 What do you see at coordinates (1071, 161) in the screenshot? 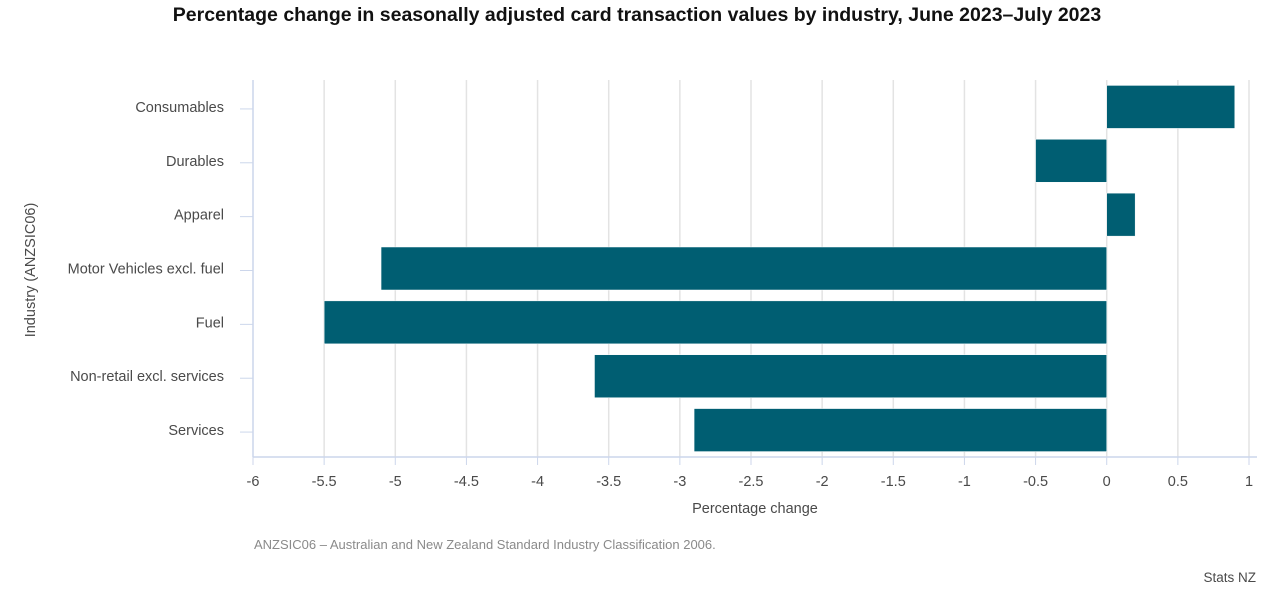
I see `bar-durables` at bounding box center [1071, 161].